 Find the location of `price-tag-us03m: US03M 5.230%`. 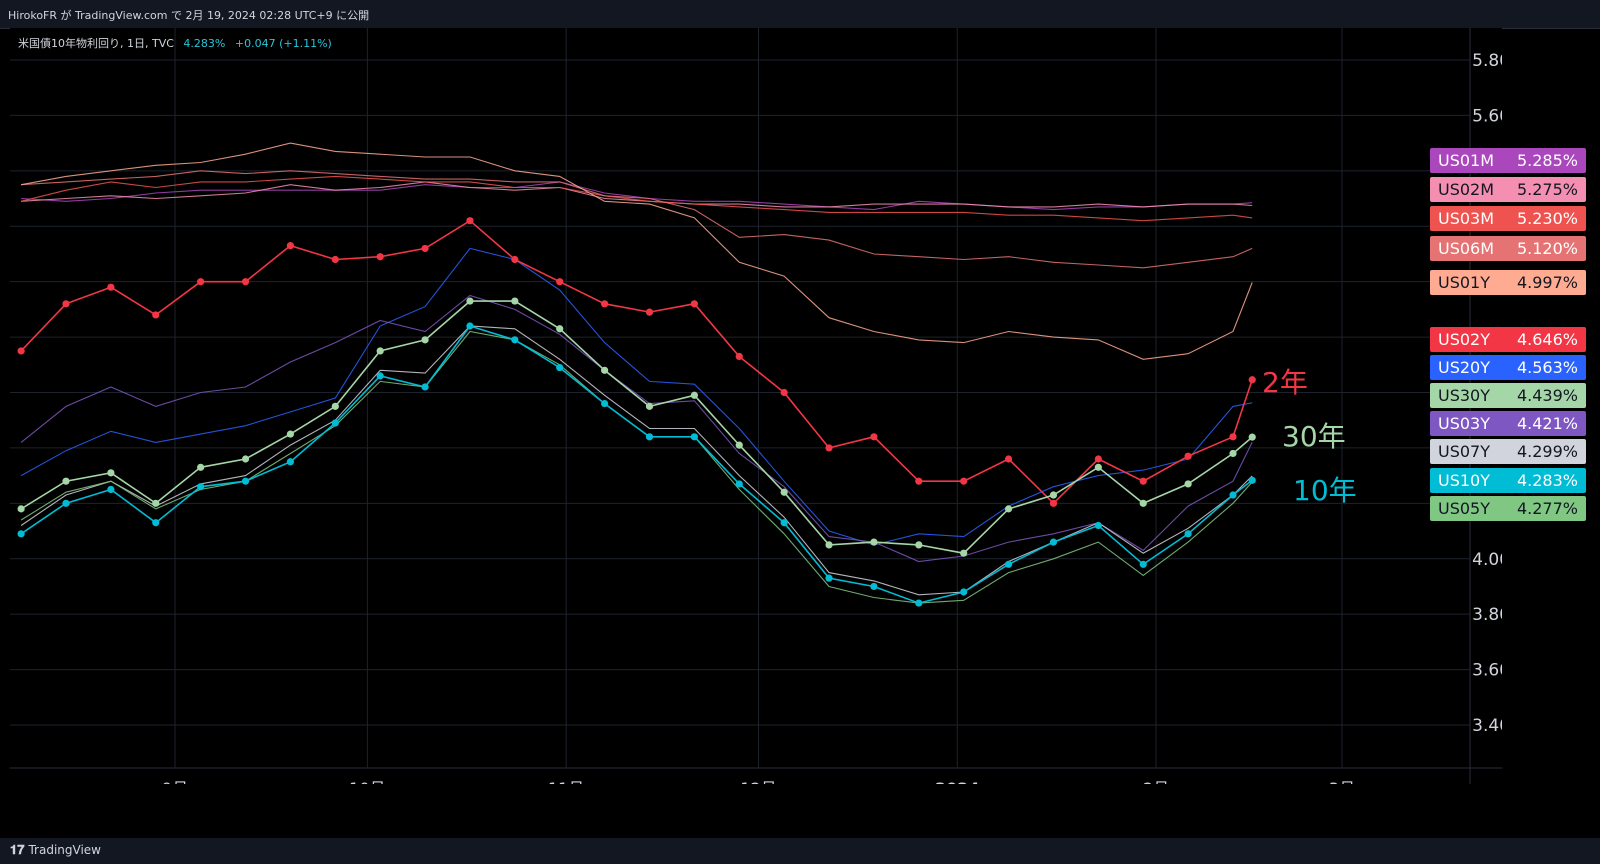

price-tag-us03m: US03M 5.230% is located at coordinates (1508, 218).